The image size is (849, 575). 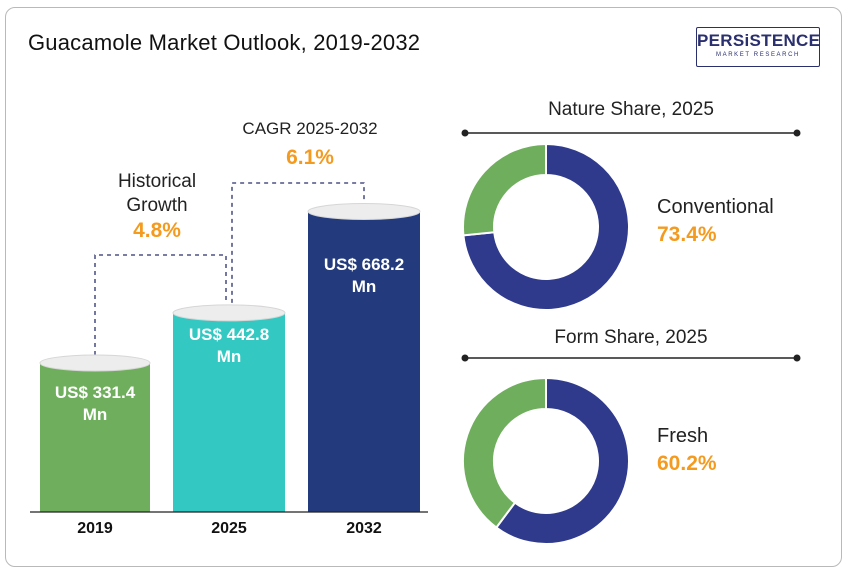 I want to click on nature-segment-value: 73.4%, so click(x=687, y=234).